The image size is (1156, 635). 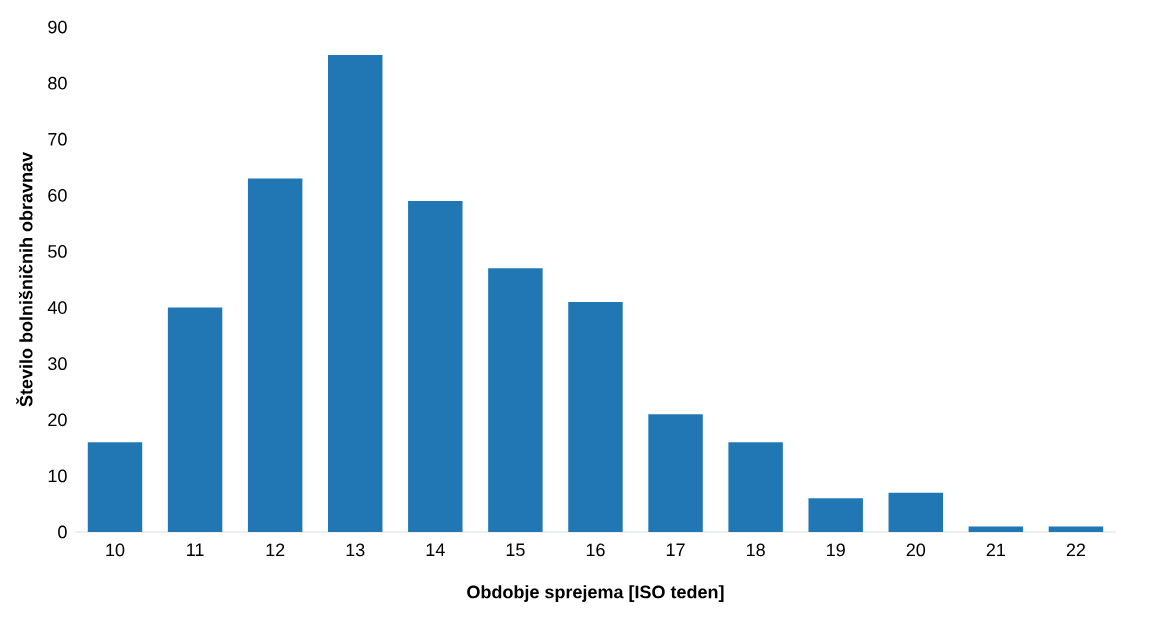 I want to click on x-tick-label: 22, so click(x=1076, y=550).